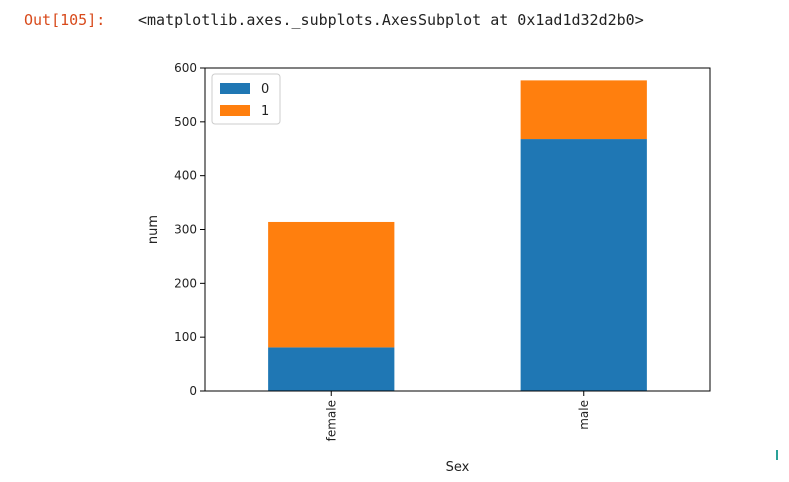  Describe the element at coordinates (457, 416) in the screenshot. I see `x-axis-ticks: female male` at that location.